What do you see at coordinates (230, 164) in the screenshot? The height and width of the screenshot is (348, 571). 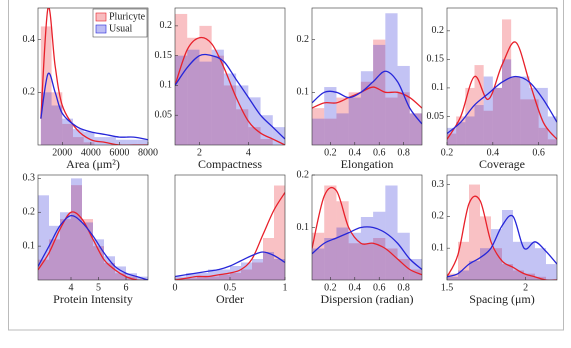 I see `x-axis-label: Compactness` at bounding box center [230, 164].